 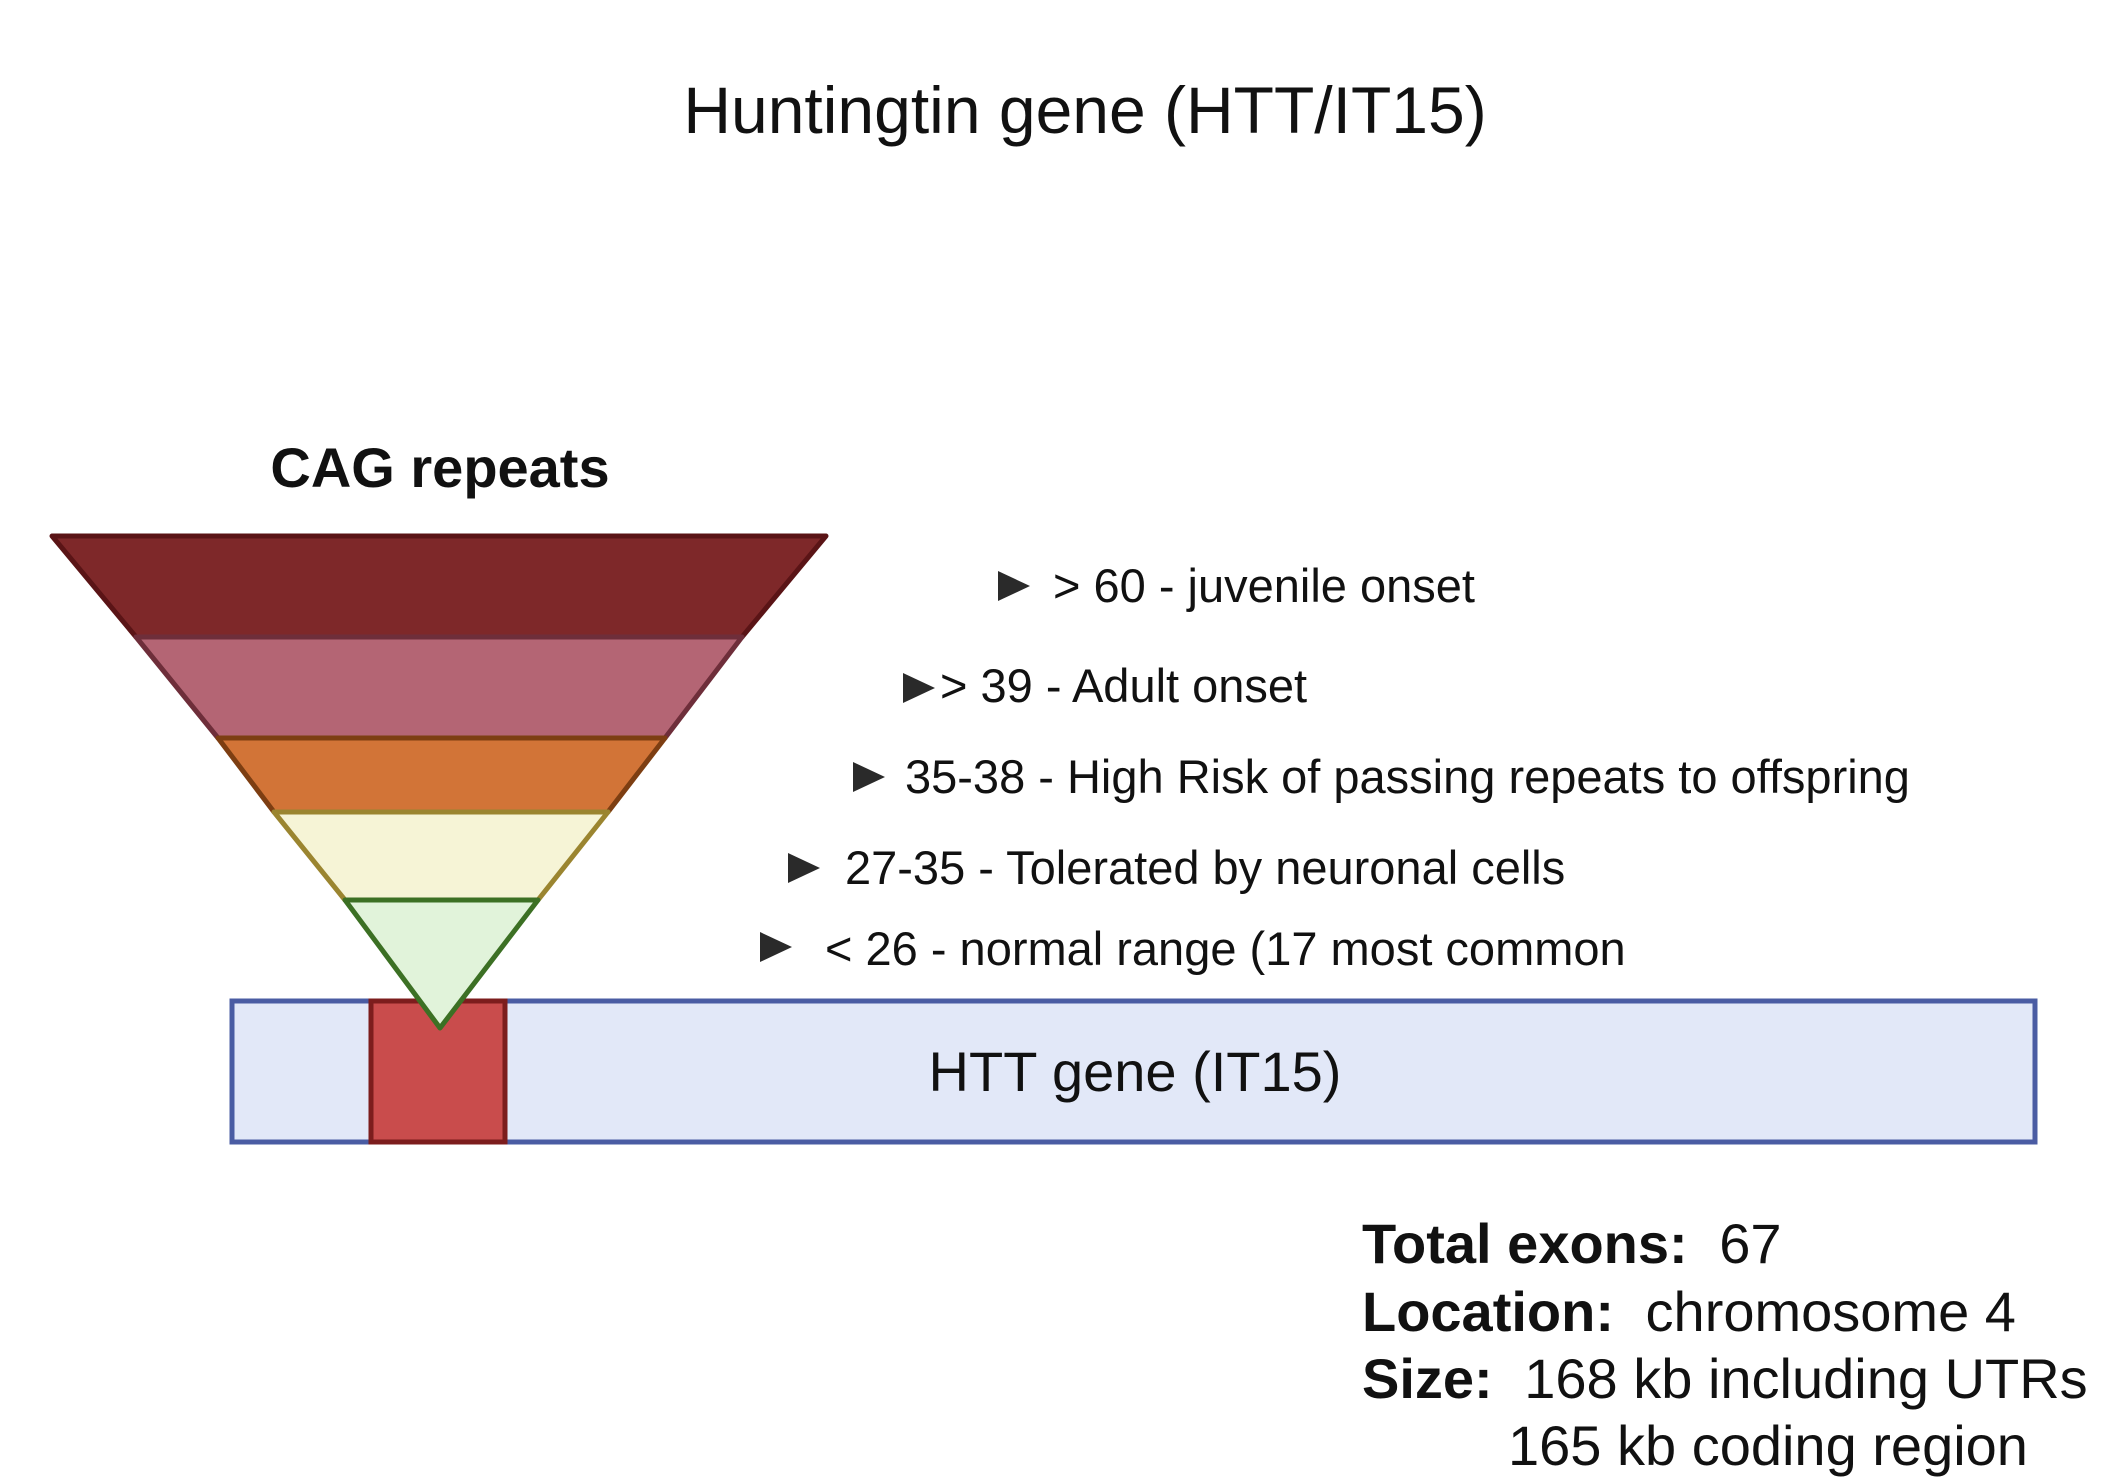 What do you see at coordinates (1123, 685) in the screenshot?
I see `label-adult-onset: > 39 - Adult onset` at bounding box center [1123, 685].